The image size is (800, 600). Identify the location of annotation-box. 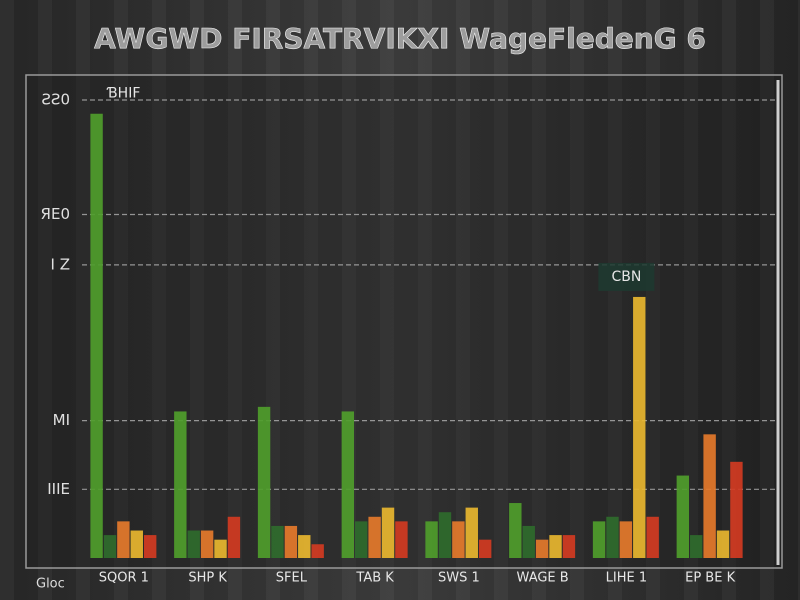
(626, 276).